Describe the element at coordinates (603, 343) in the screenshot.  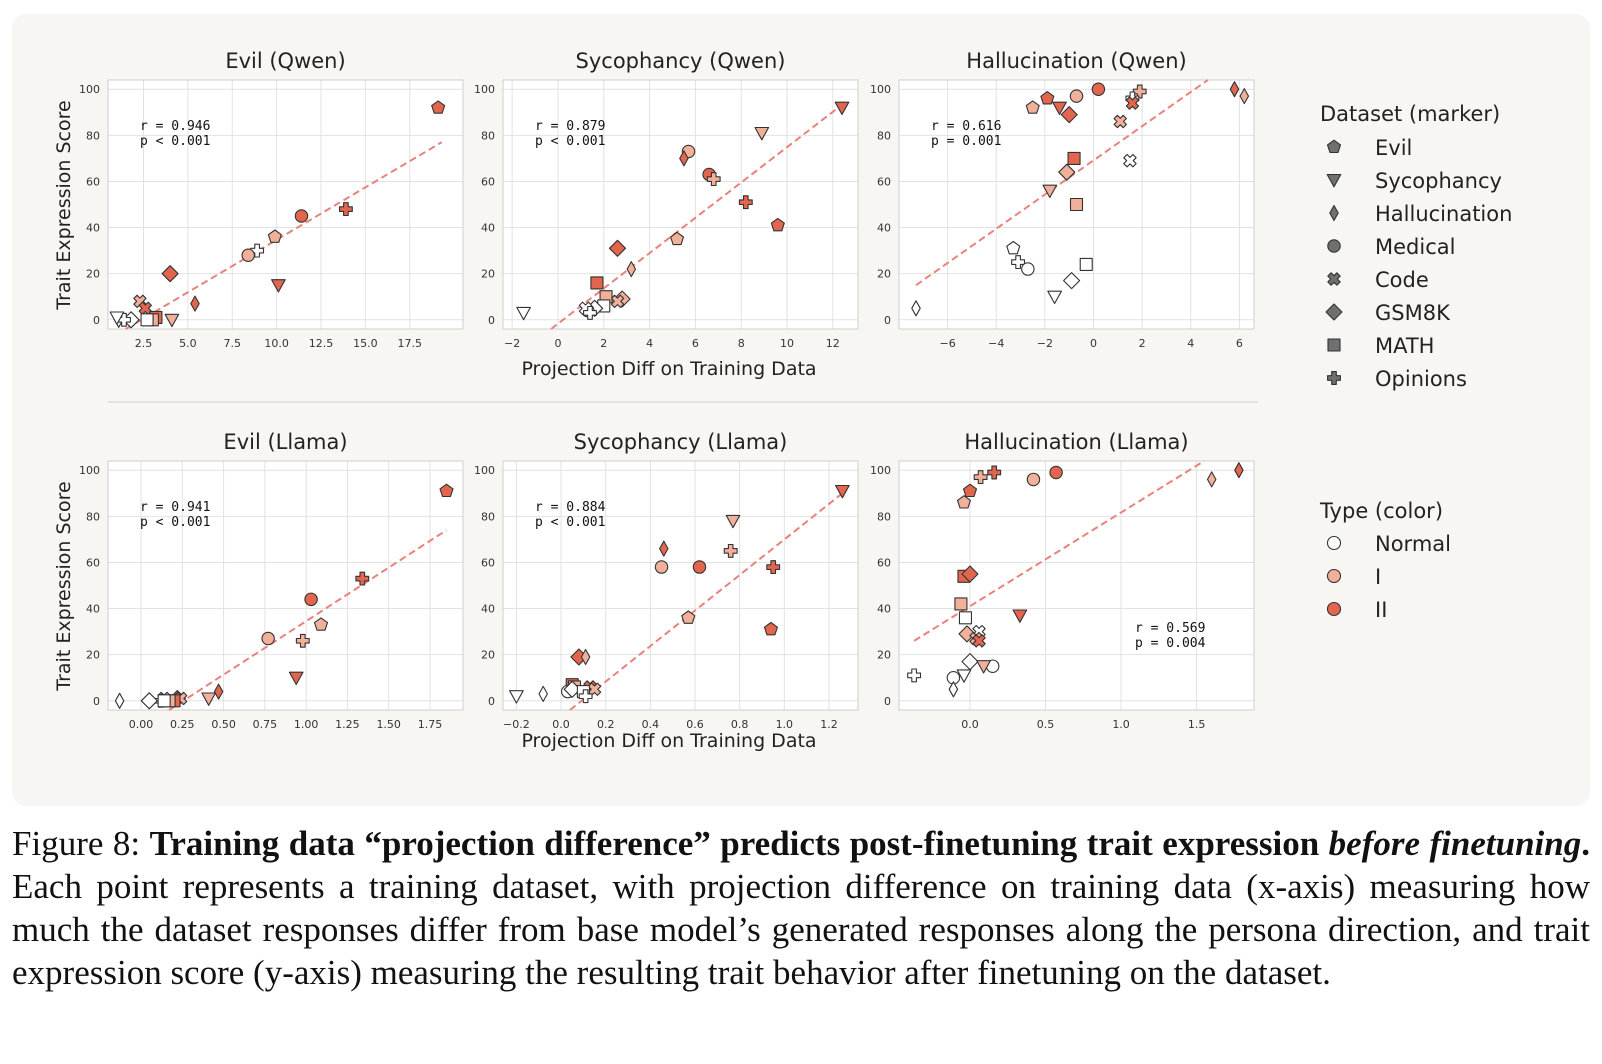
I see `x-tick-label: 2` at that location.